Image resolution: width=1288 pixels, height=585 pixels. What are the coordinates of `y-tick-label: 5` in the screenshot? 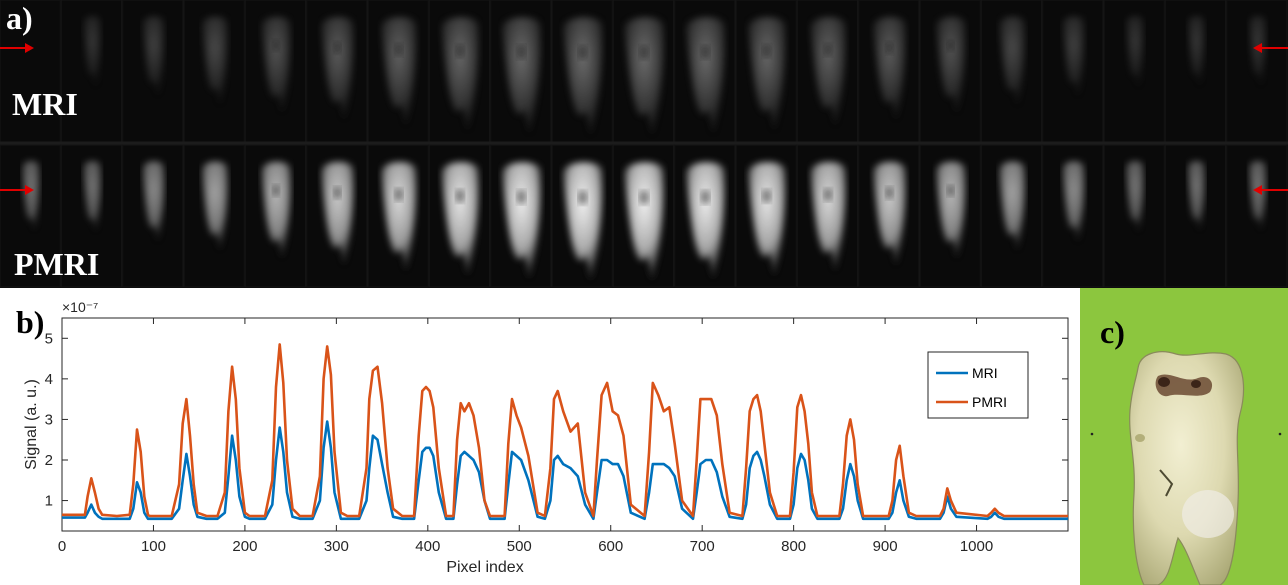 It's located at (49, 338).